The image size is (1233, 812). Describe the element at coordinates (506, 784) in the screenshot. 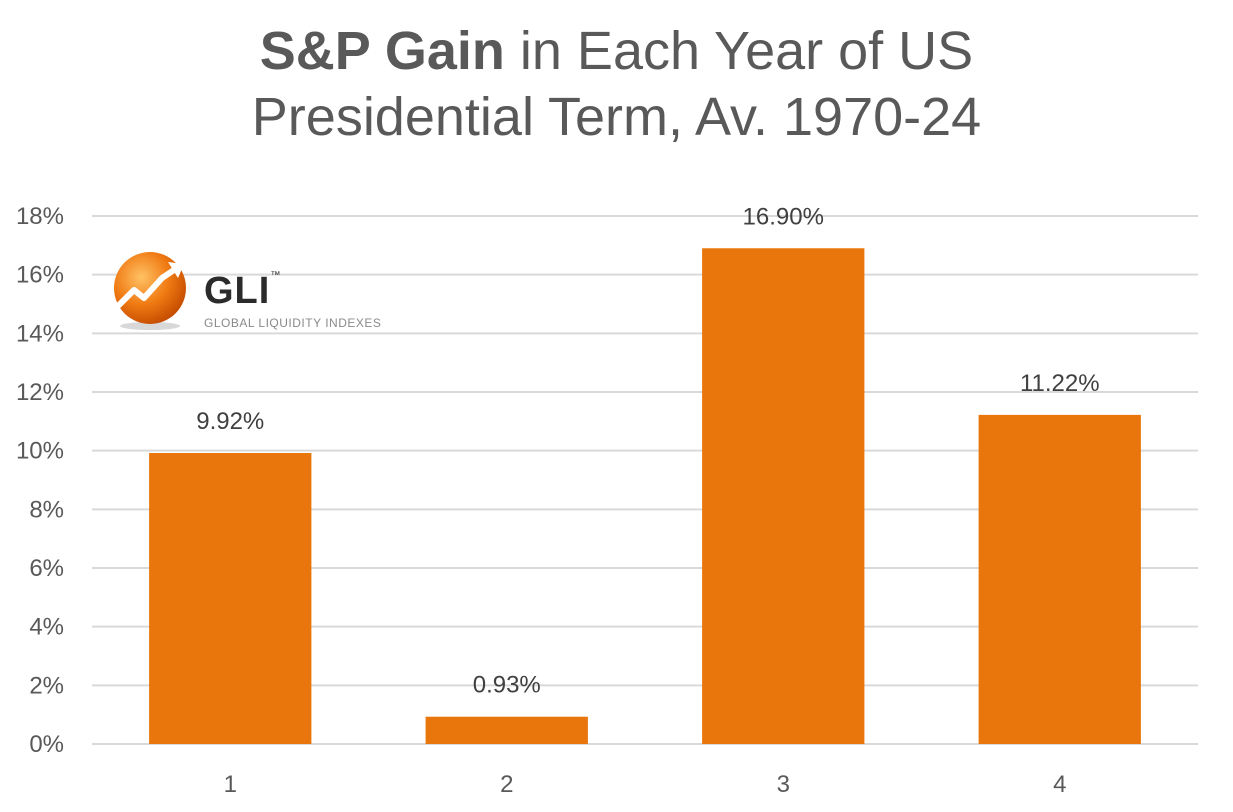

I see `x-tick-label-2: 2` at that location.